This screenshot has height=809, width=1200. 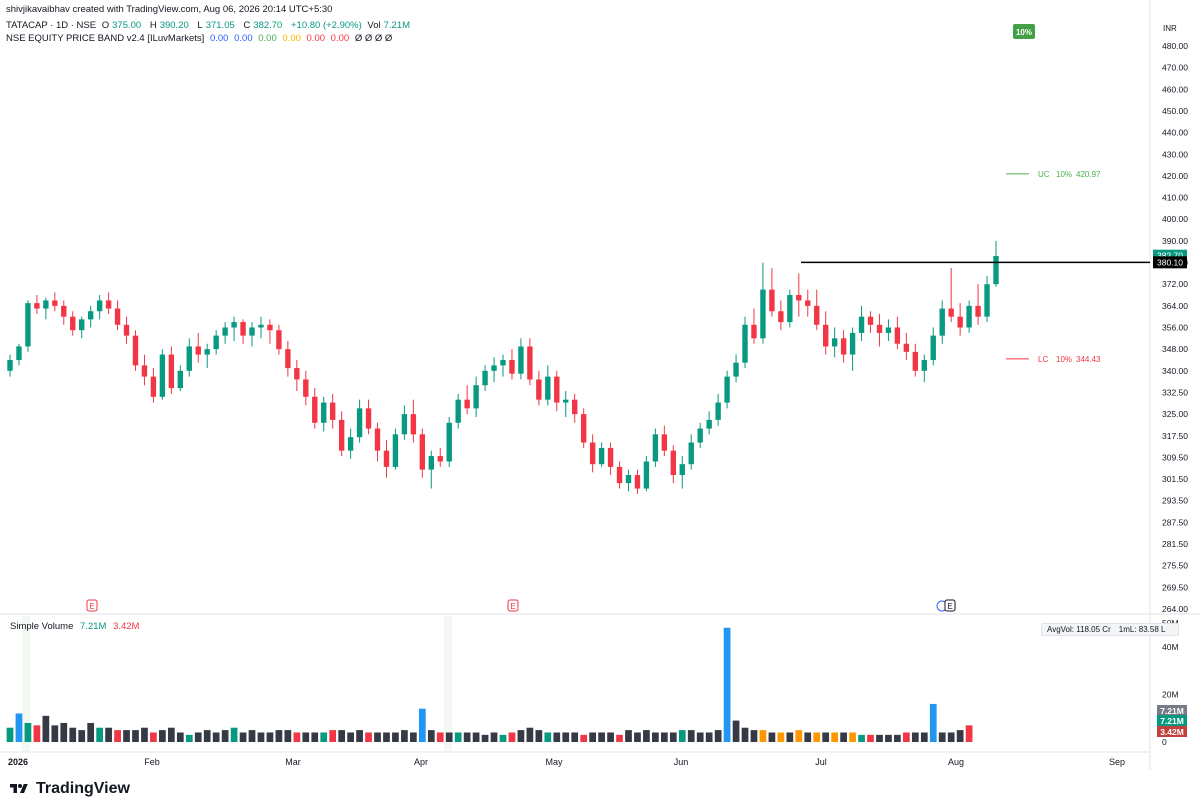 I want to click on volume-title: Simple Volume, so click(x=42, y=626).